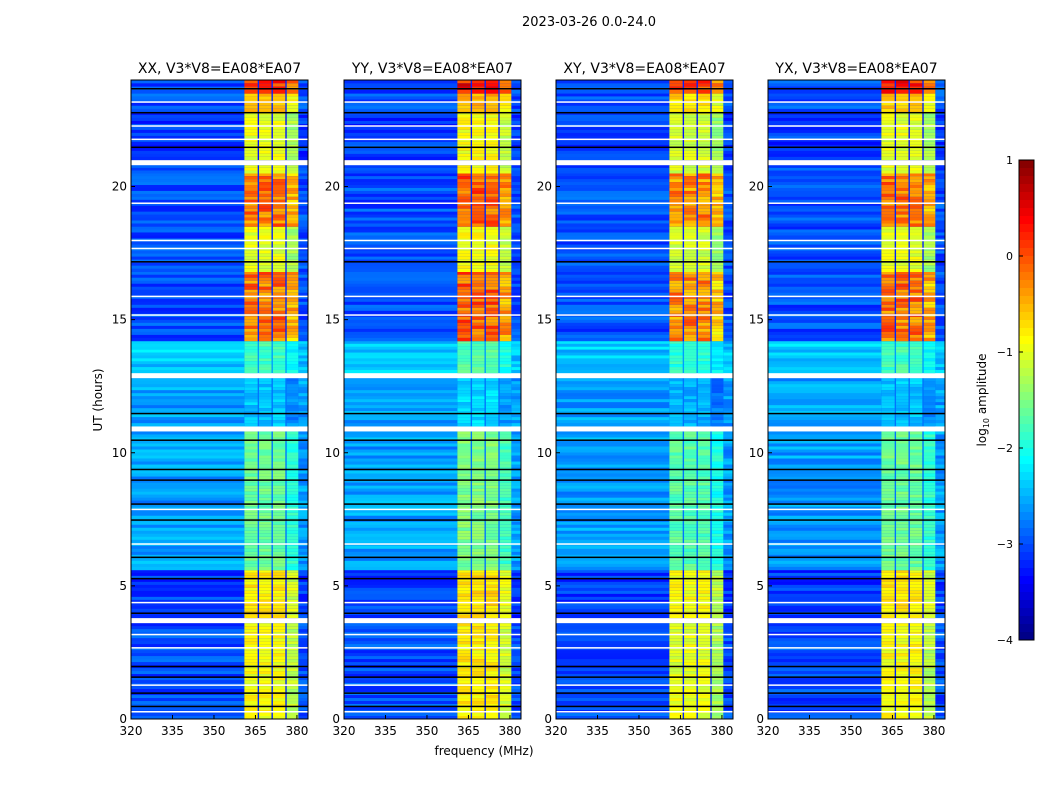 The width and height of the screenshot is (1050, 800). I want to click on x-tick-label: 350, so click(214, 731).